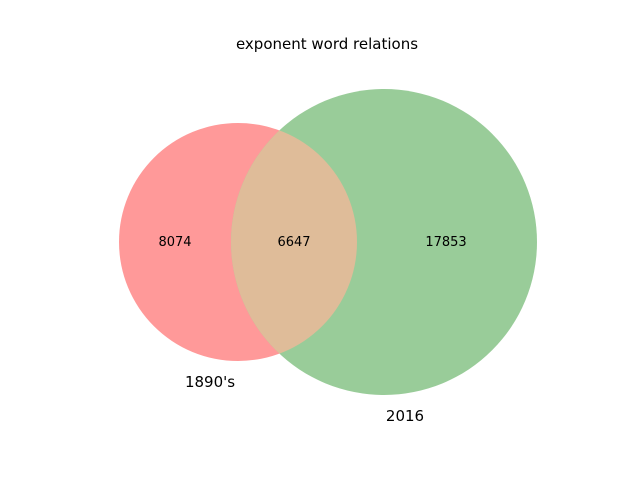 The height and width of the screenshot is (480, 640). Describe the element at coordinates (174, 242) in the screenshot. I see `count-1890s-only: 8074` at that location.